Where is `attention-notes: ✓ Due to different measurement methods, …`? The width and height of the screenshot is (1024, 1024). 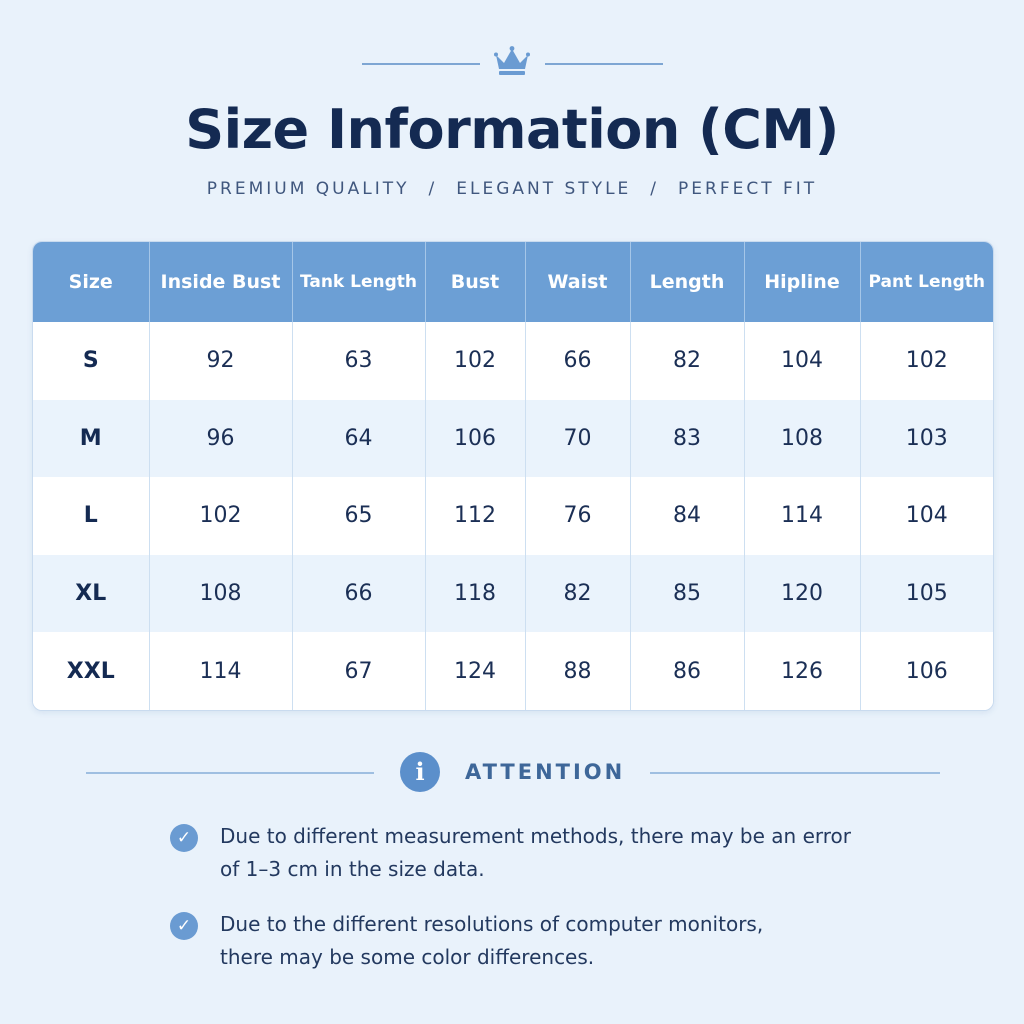 attention-notes: ✓ Due to different measurement methods, … is located at coordinates (530, 908).